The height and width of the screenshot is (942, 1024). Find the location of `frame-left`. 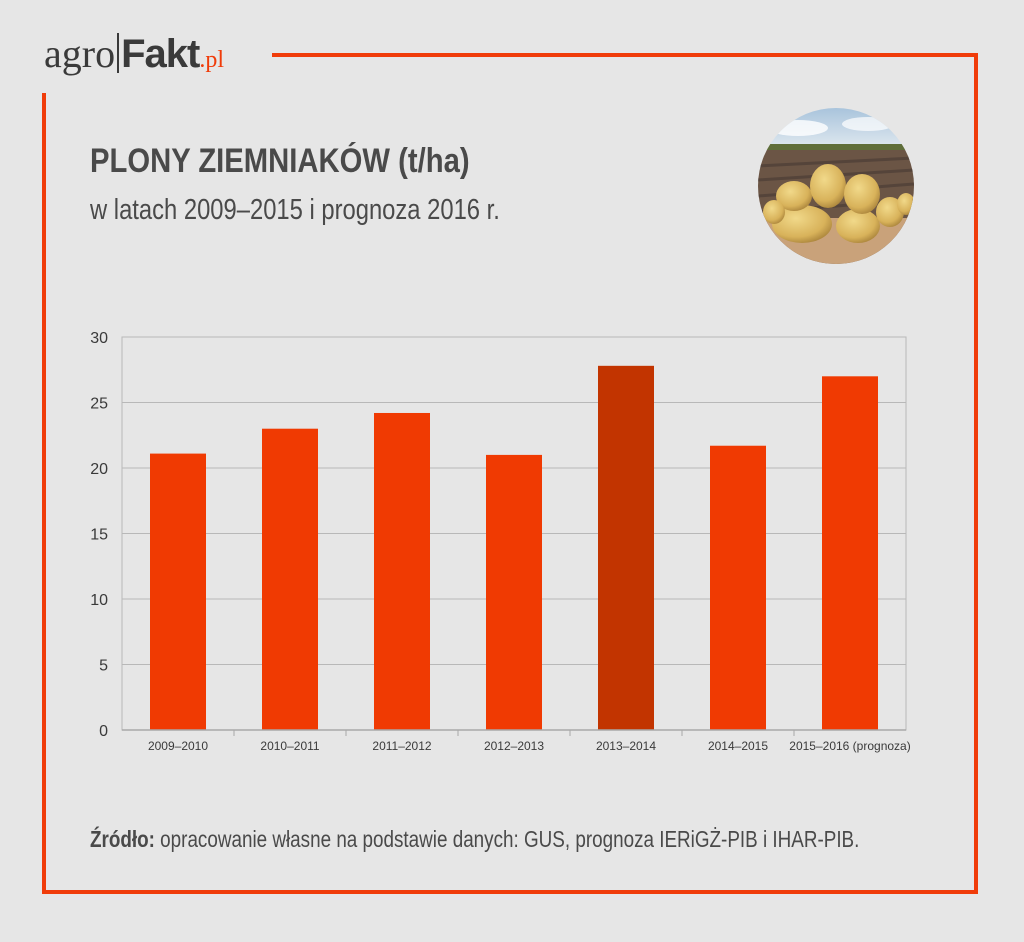

frame-left is located at coordinates (44, 493).